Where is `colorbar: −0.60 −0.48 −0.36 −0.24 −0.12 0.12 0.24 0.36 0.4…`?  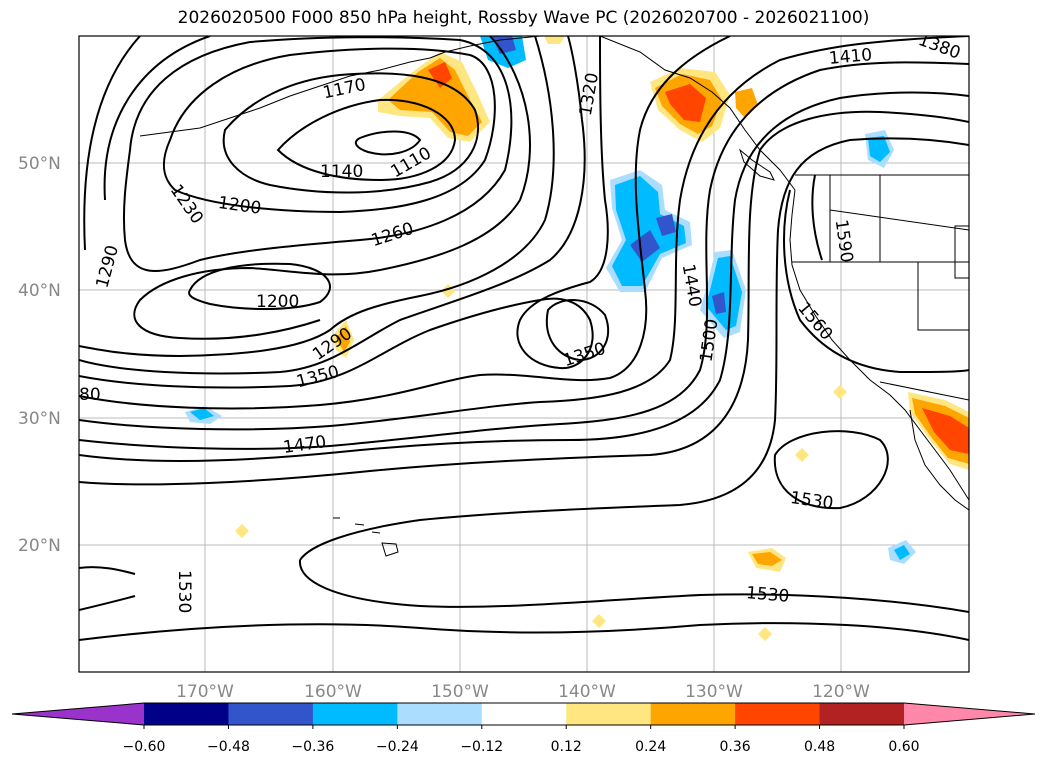
colorbar: −0.60 −0.48 −0.36 −0.24 −0.12 0.12 0.24 0.36 0.4… is located at coordinates (523, 728).